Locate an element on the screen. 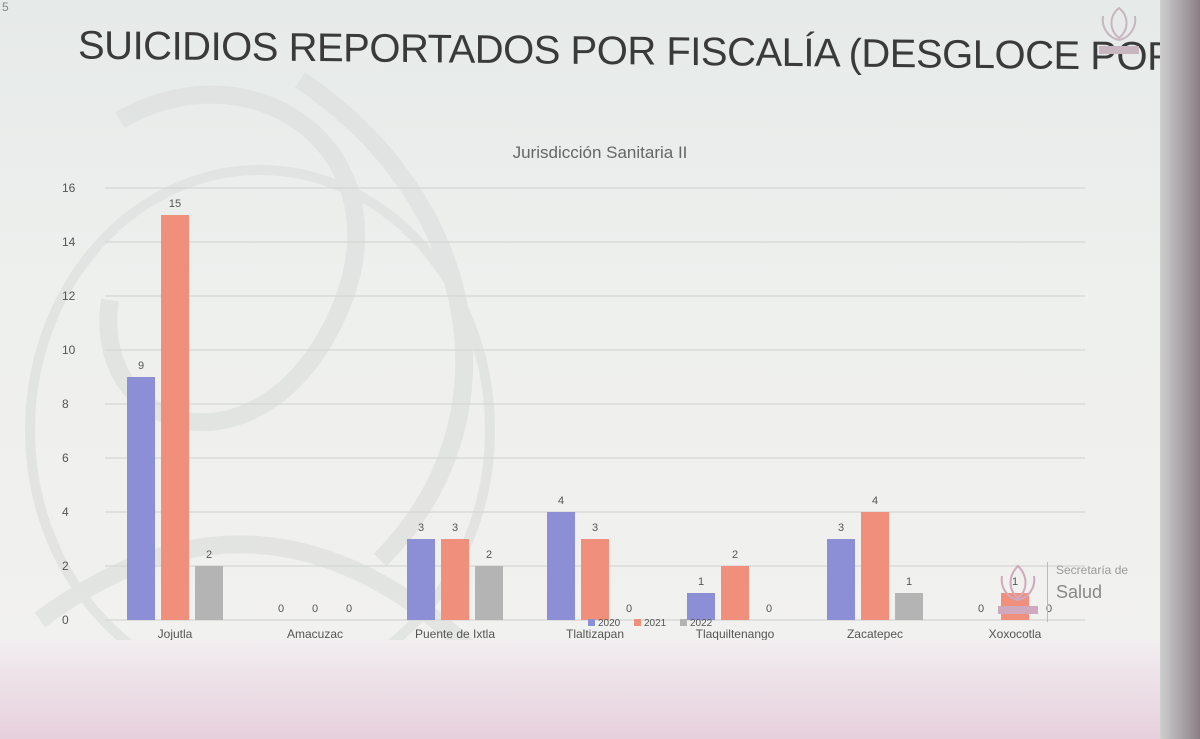 The height and width of the screenshot is (739, 1200). brand-secretaria-text: Secretaría de is located at coordinates (1092, 570).